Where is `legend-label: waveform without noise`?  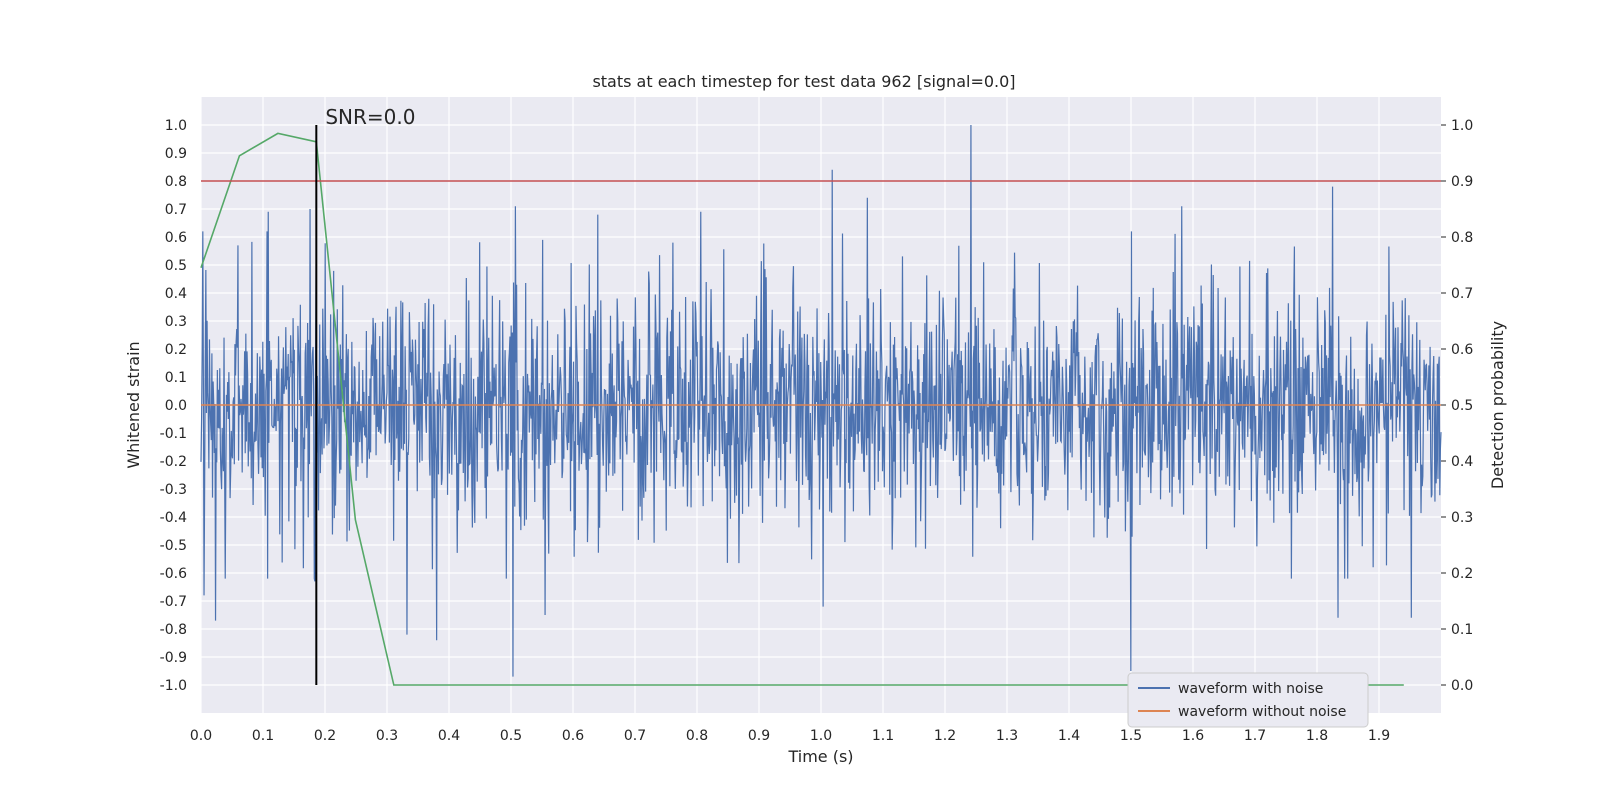 legend-label: waveform without noise is located at coordinates (1262, 712).